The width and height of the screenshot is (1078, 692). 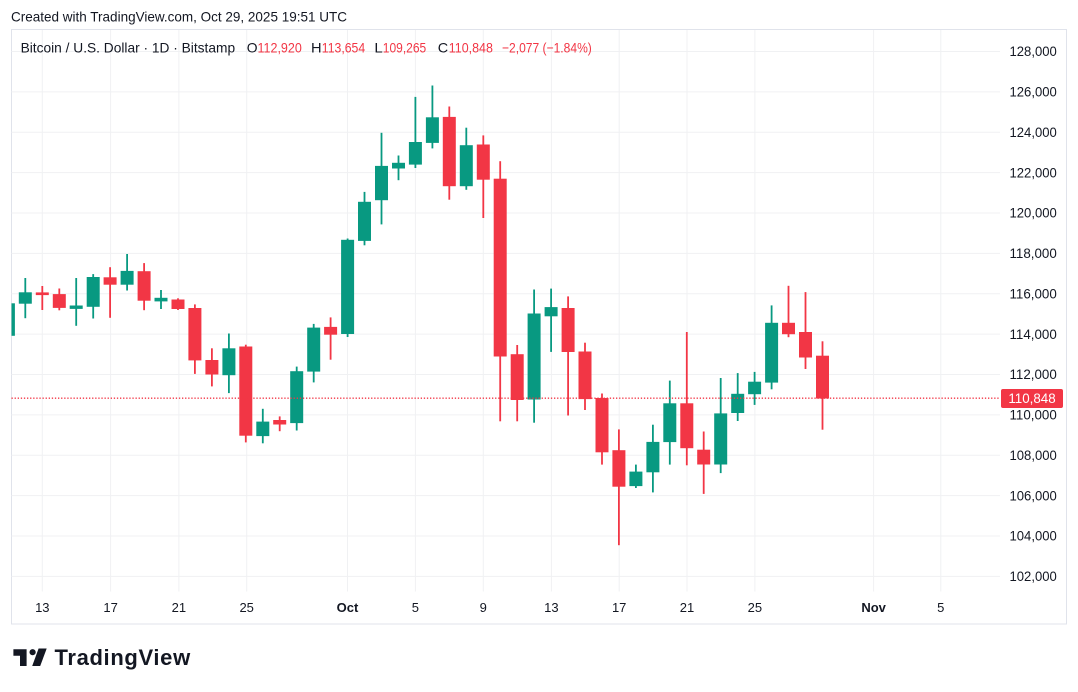 What do you see at coordinates (1033, 213) in the screenshot?
I see `svg-text: 120,000` at bounding box center [1033, 213].